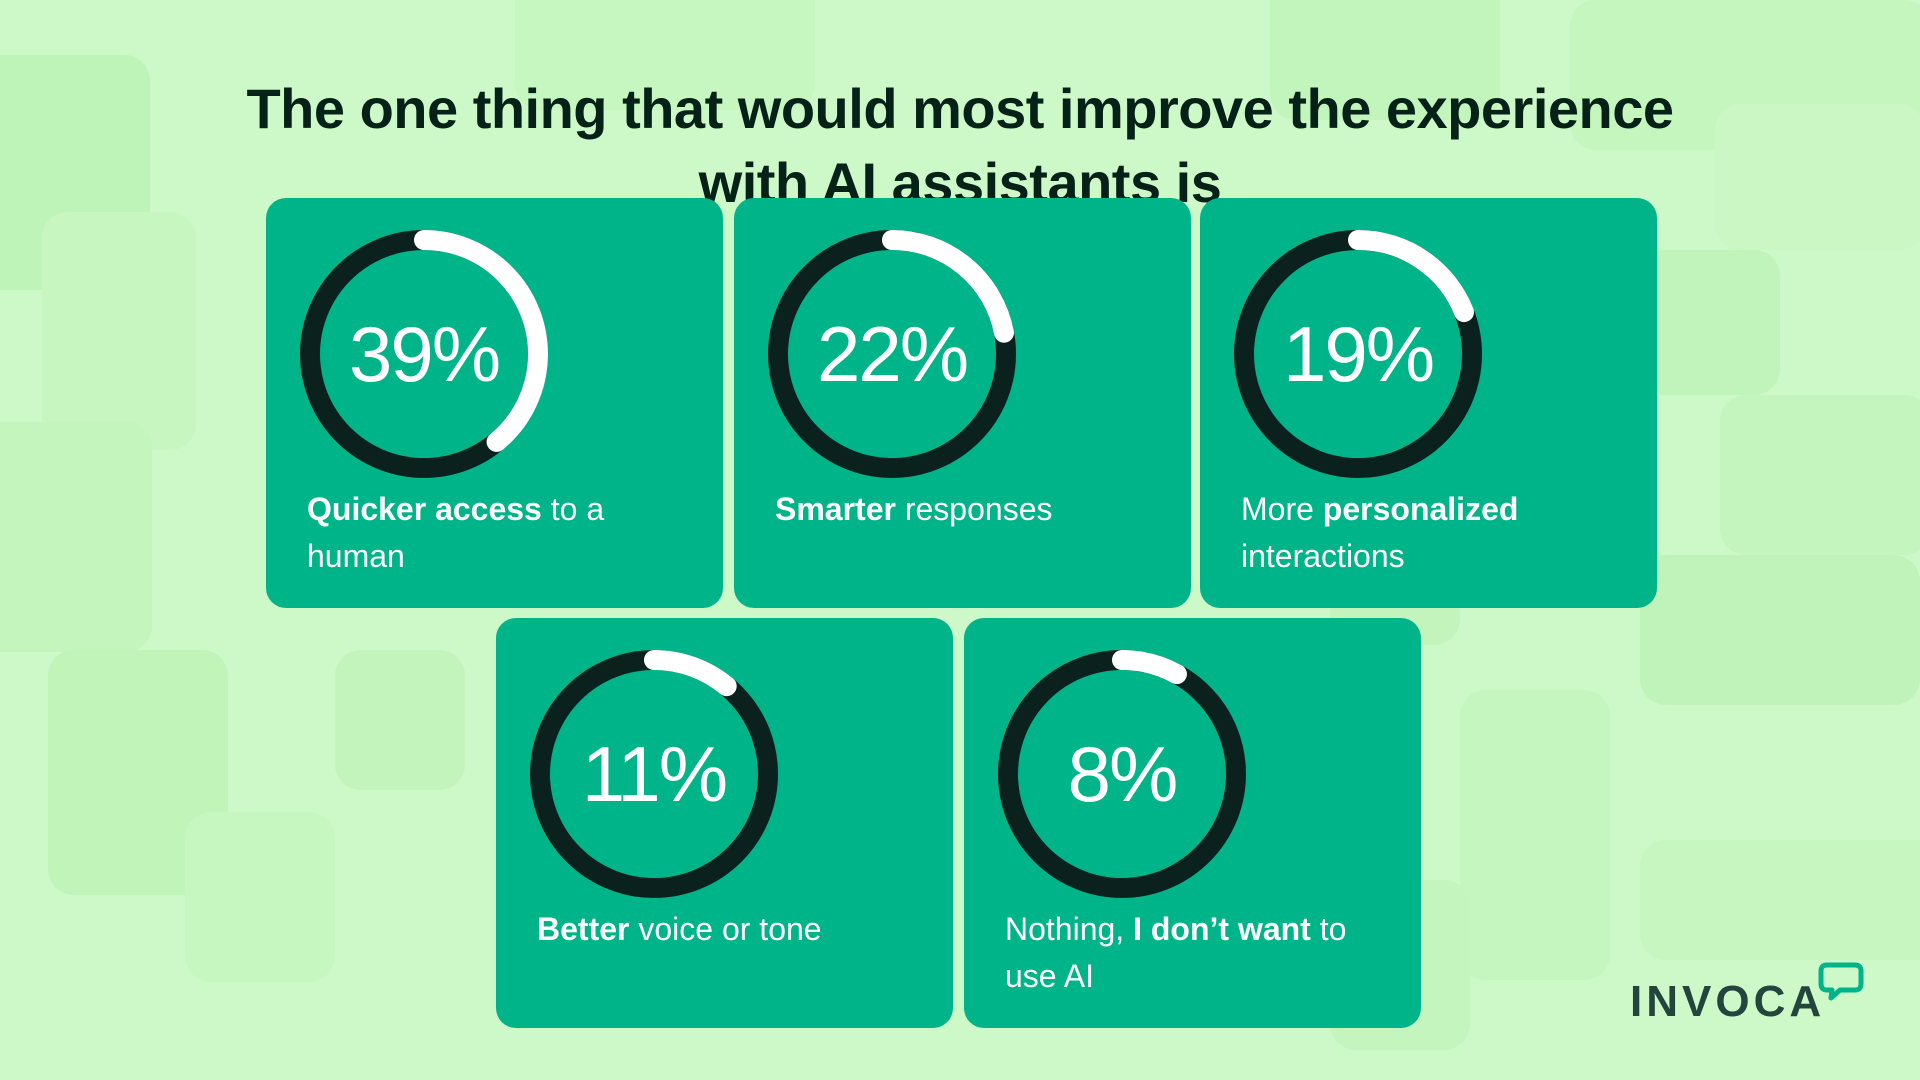 Image resolution: width=1920 pixels, height=1080 pixels. I want to click on logo-wordmark: INVOCA, so click(1728, 1001).